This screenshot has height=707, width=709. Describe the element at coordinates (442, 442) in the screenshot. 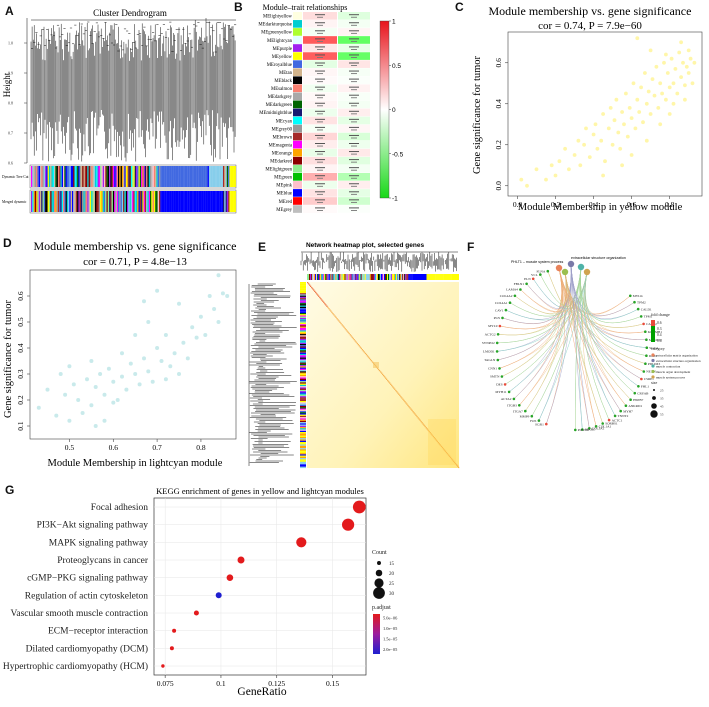

I see `heat-block` at that location.